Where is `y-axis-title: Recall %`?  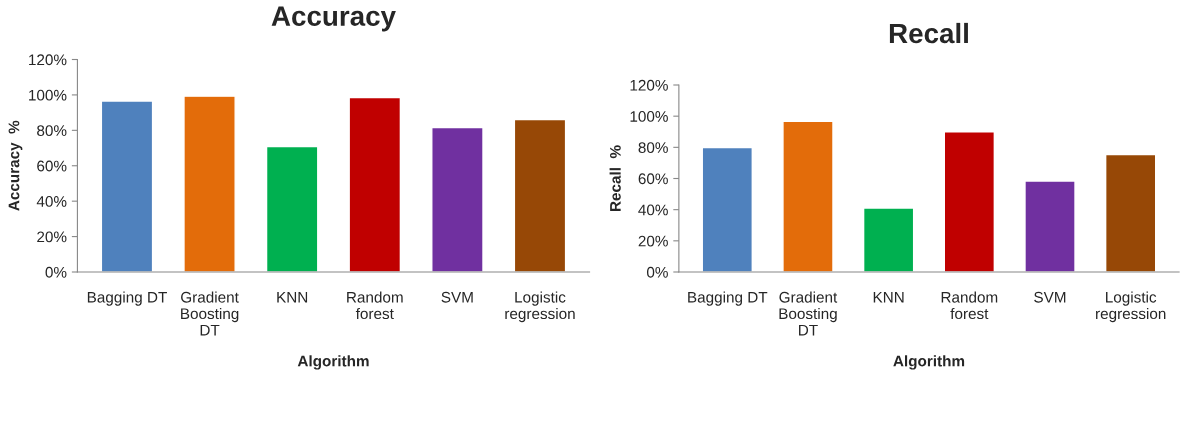 y-axis-title: Recall % is located at coordinates (615, 178).